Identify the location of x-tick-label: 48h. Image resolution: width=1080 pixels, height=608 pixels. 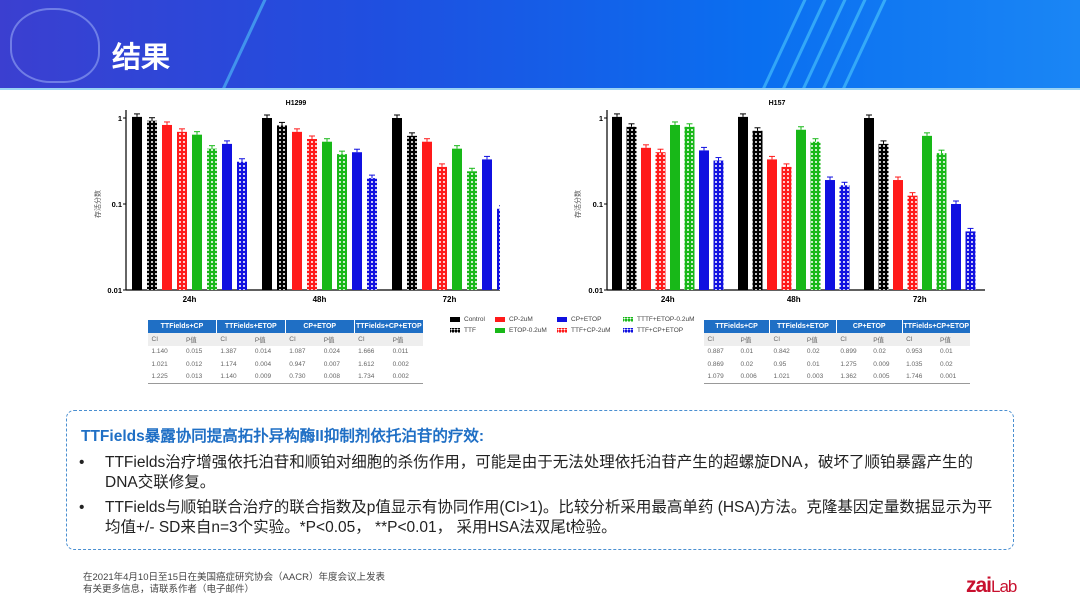
(794, 299).